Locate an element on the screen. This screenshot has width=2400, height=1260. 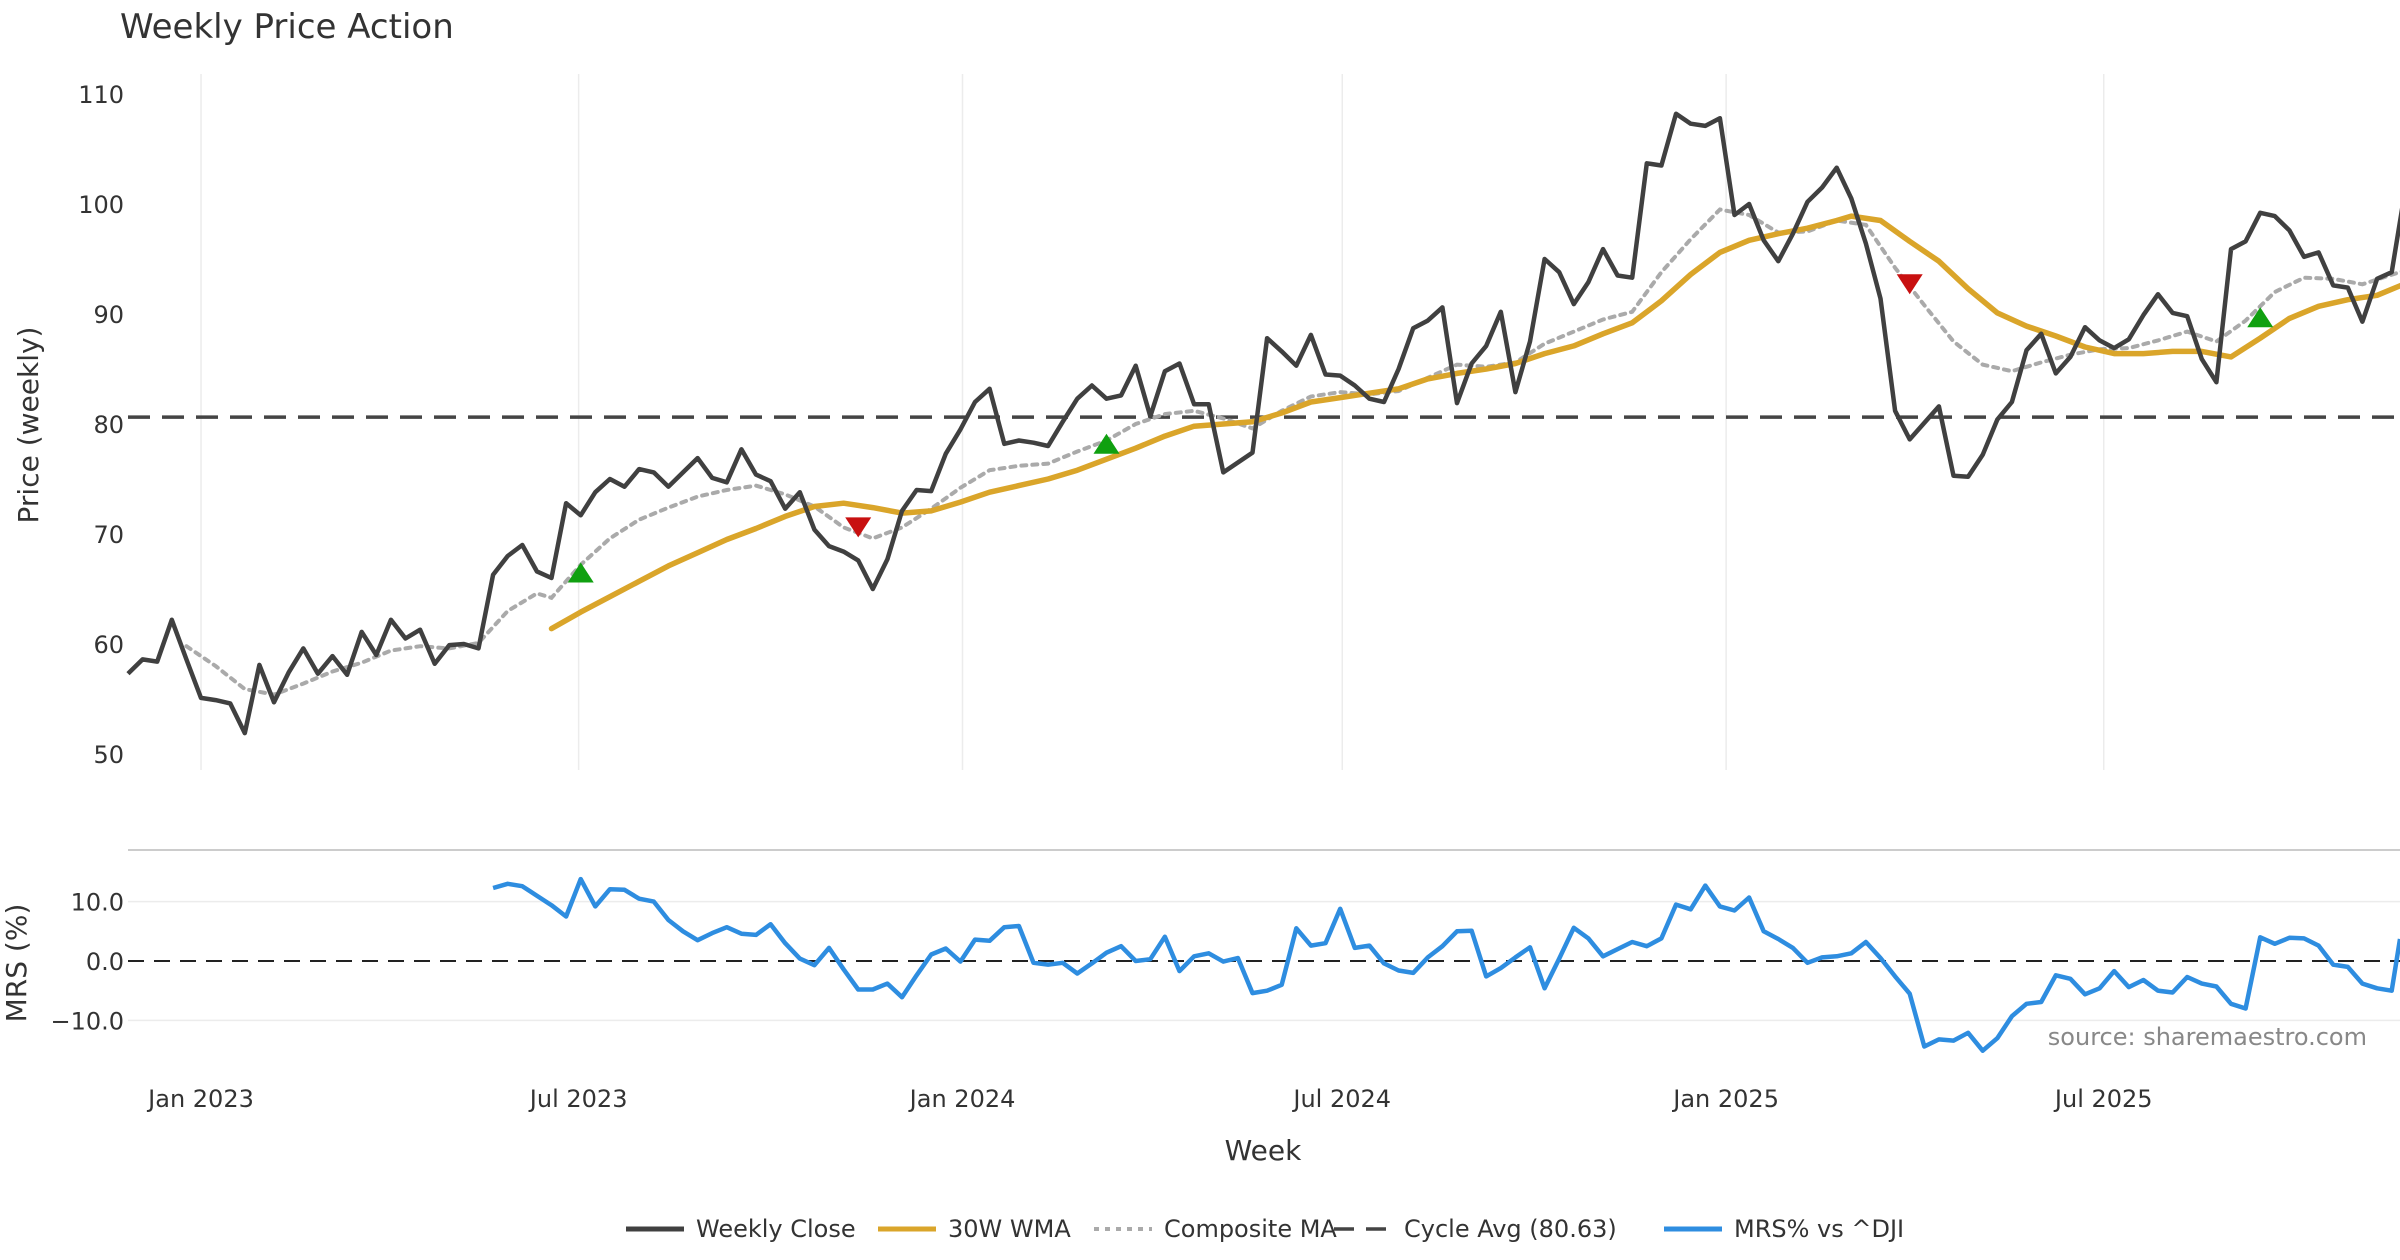
legend-label: Composite MA is located at coordinates (1250, 1229).